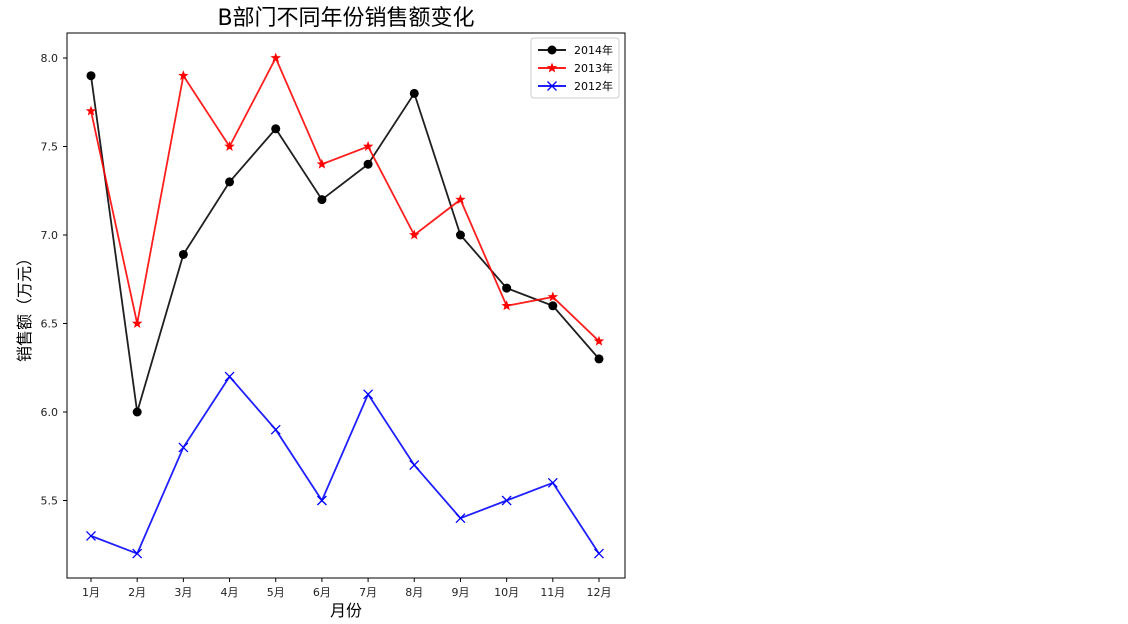 The height and width of the screenshot is (624, 1128). What do you see at coordinates (460, 592) in the screenshot?
I see `x-tick-label: 9月` at bounding box center [460, 592].